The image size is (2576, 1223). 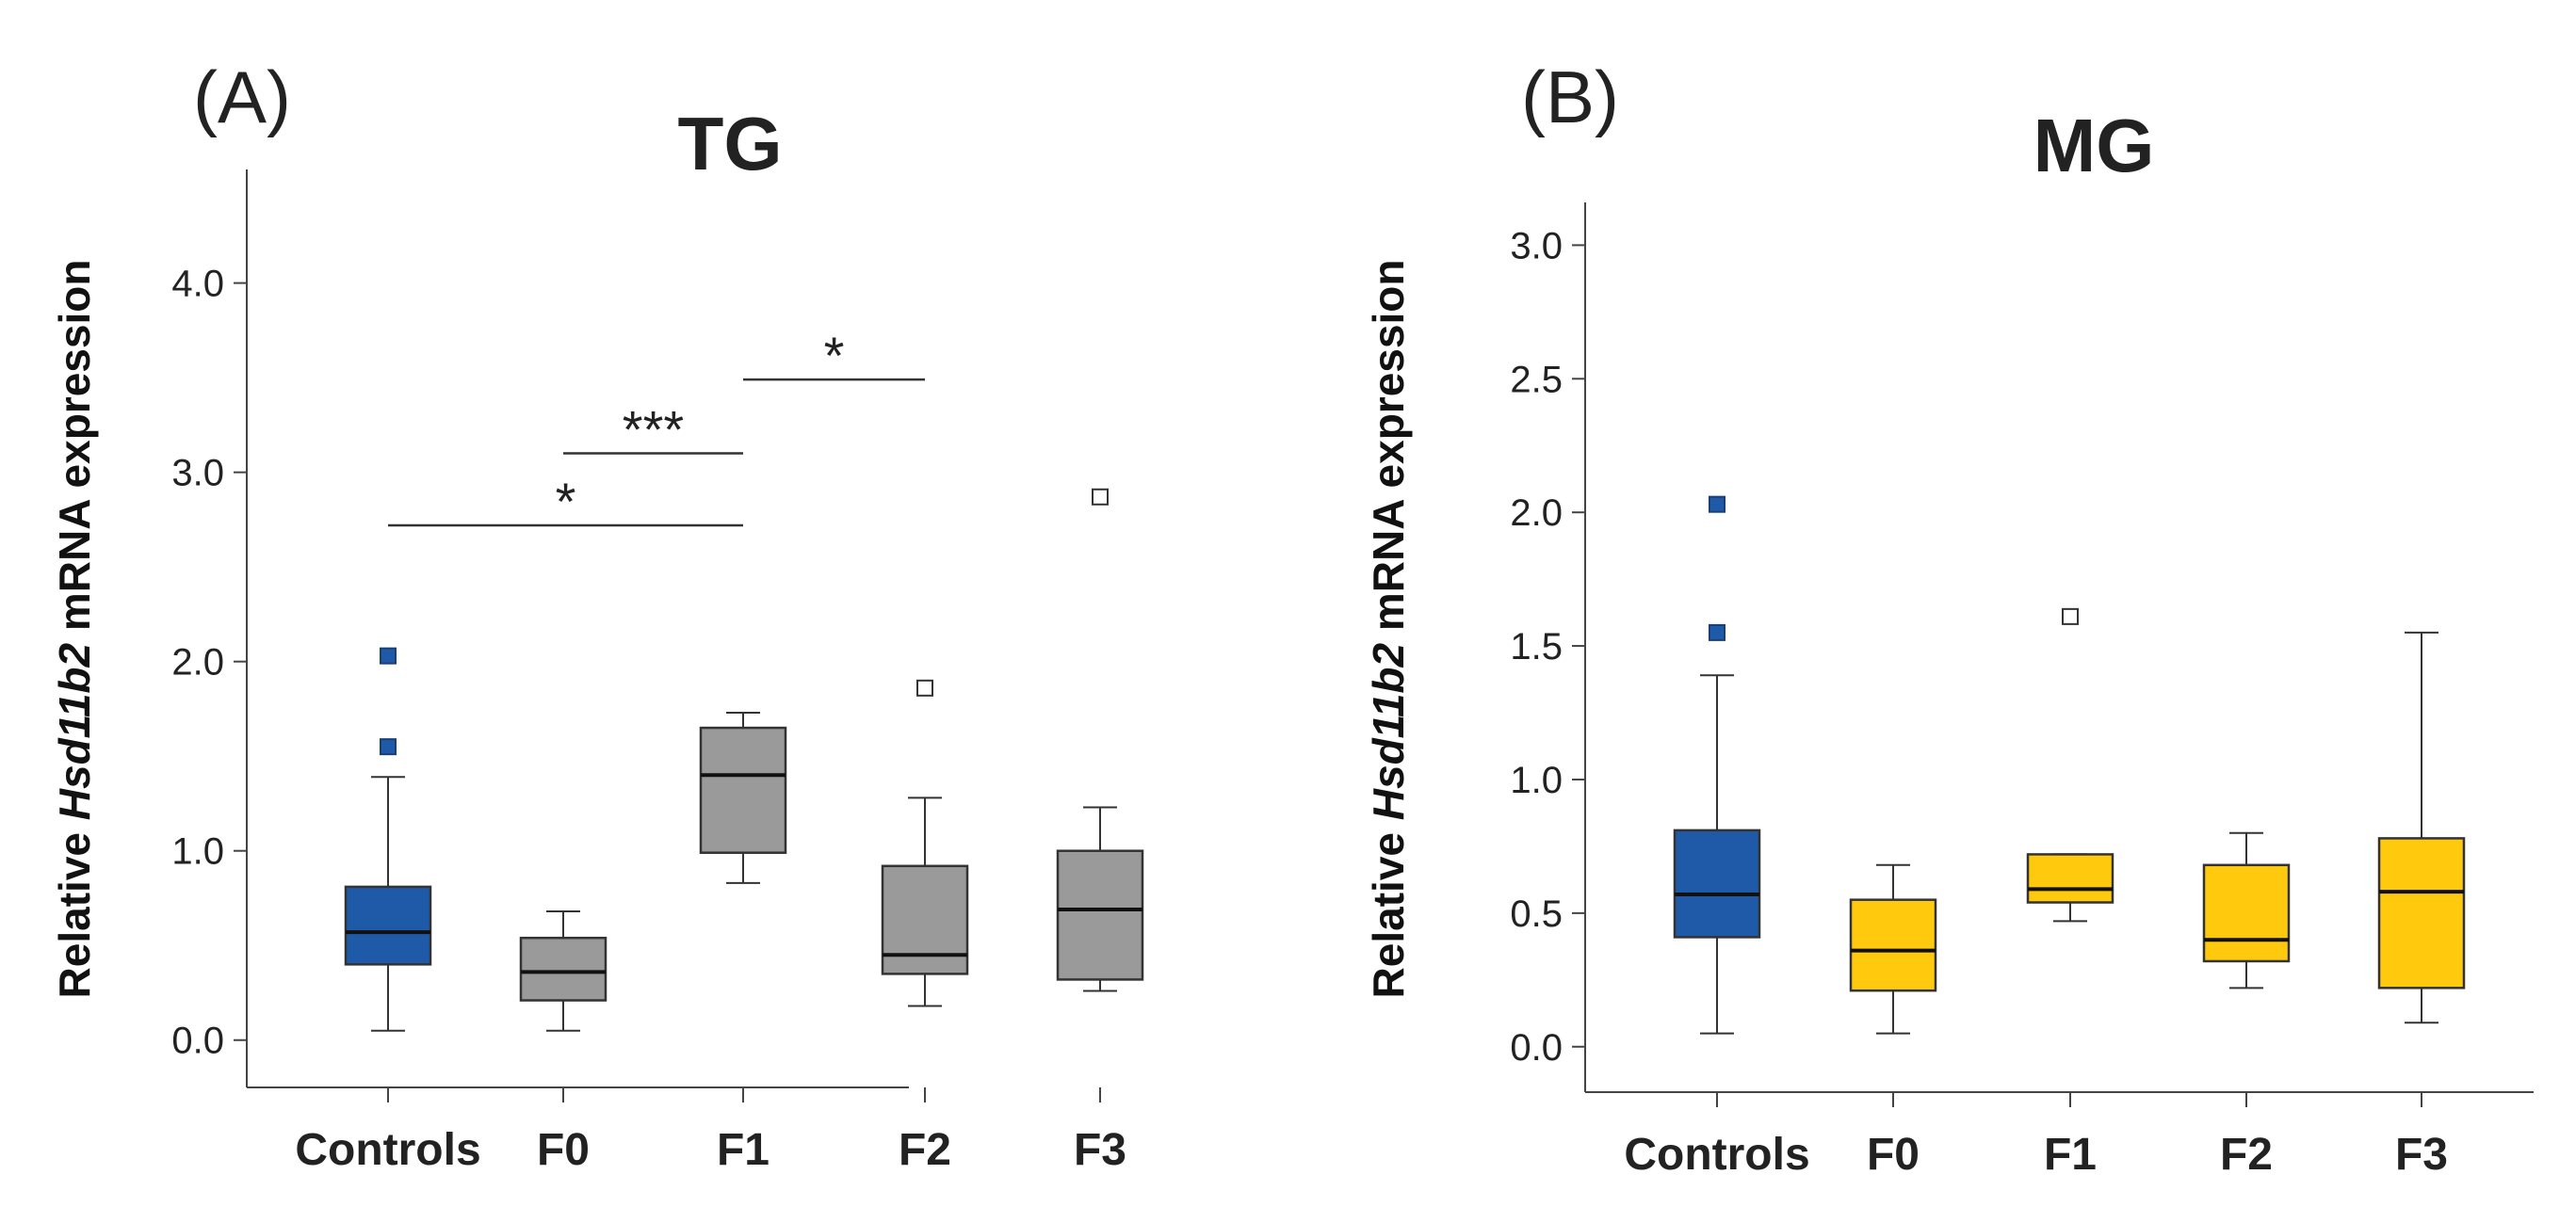 I want to click on y-tick-label: 1.5, so click(x=1536, y=647).